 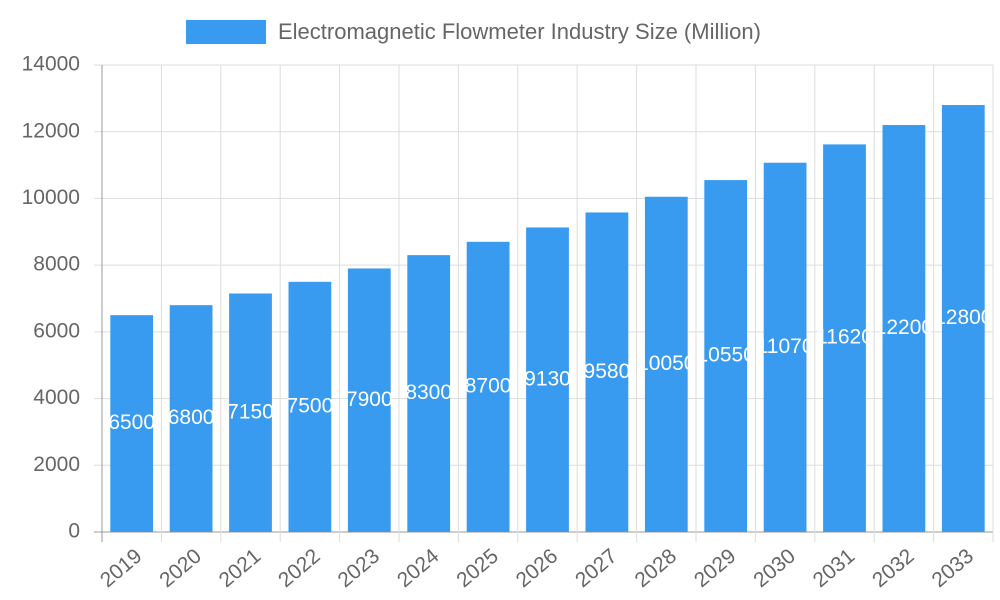 I want to click on data-label: 11620, so click(x=844, y=337).